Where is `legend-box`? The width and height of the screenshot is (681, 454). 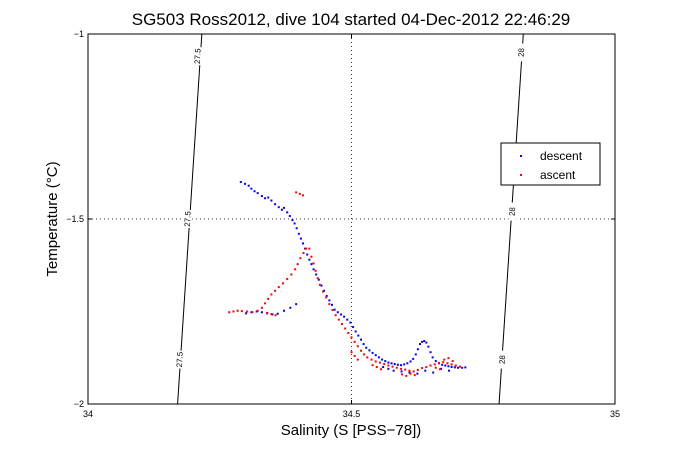 legend-box is located at coordinates (550, 164).